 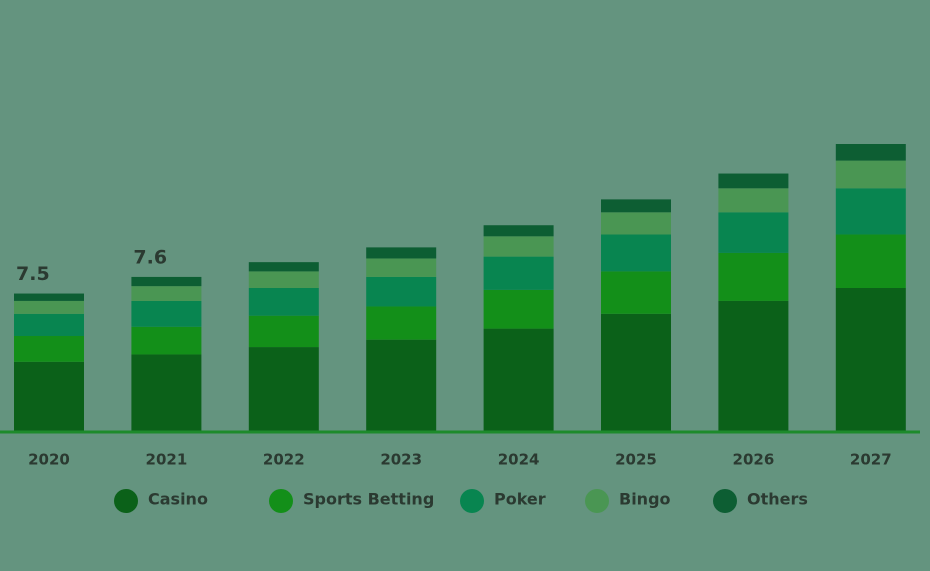 What do you see at coordinates (871, 460) in the screenshot?
I see `x-tick-label: 2027` at bounding box center [871, 460].